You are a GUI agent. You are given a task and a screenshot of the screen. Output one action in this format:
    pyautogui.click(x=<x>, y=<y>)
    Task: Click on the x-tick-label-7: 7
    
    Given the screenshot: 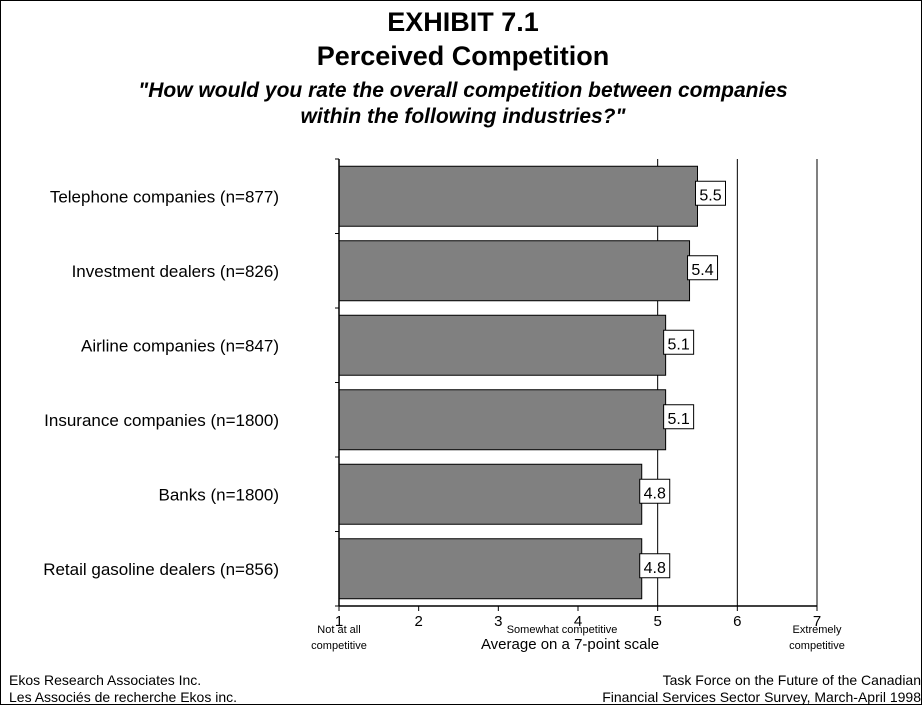 What is the action you would take?
    pyautogui.click(x=817, y=621)
    